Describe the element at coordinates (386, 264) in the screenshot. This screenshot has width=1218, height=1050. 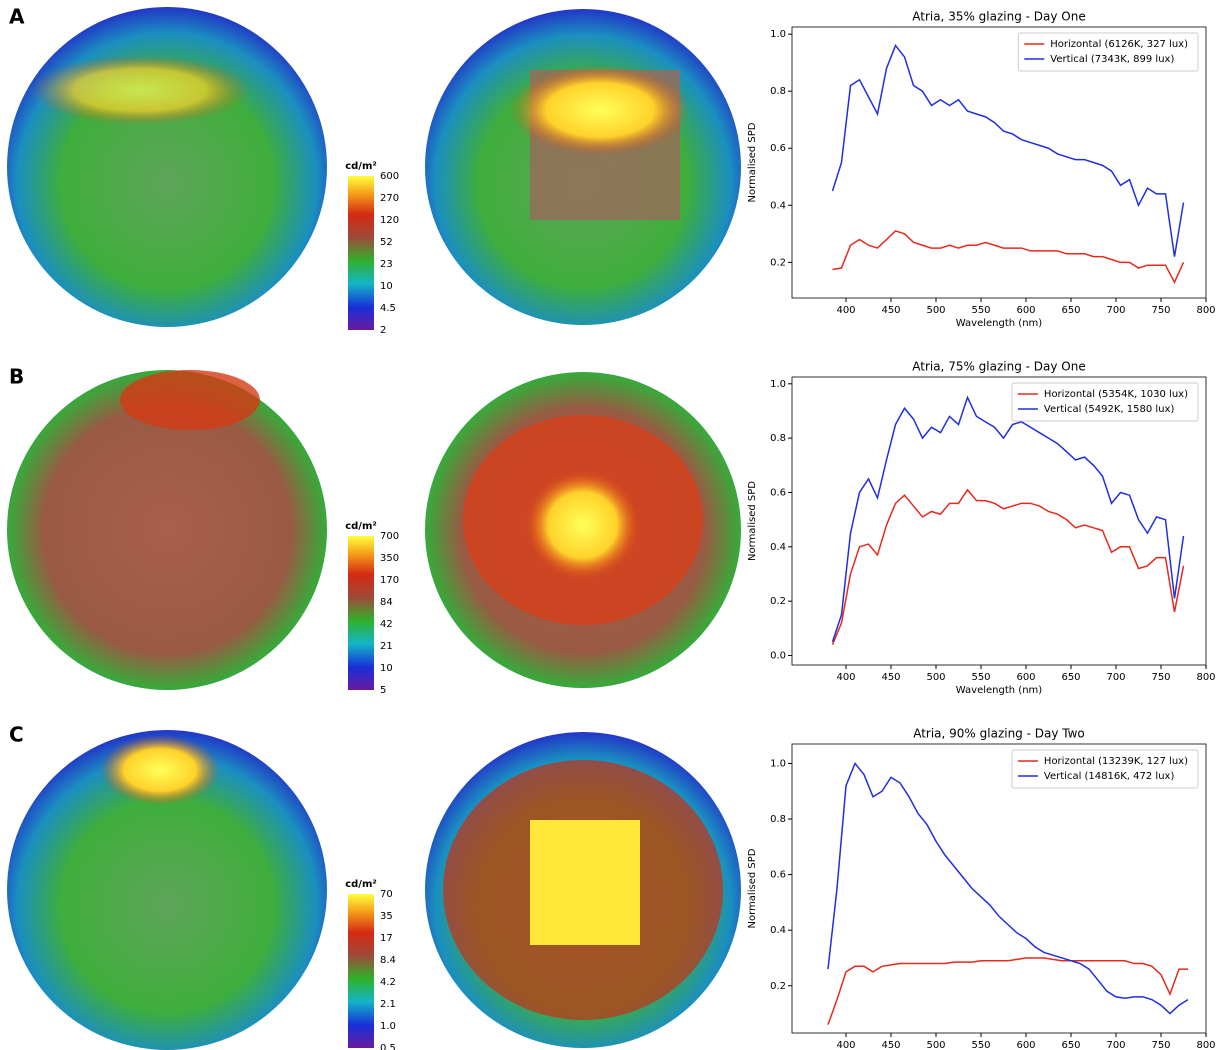
I see `colorbar-tick-label: 23` at that location.